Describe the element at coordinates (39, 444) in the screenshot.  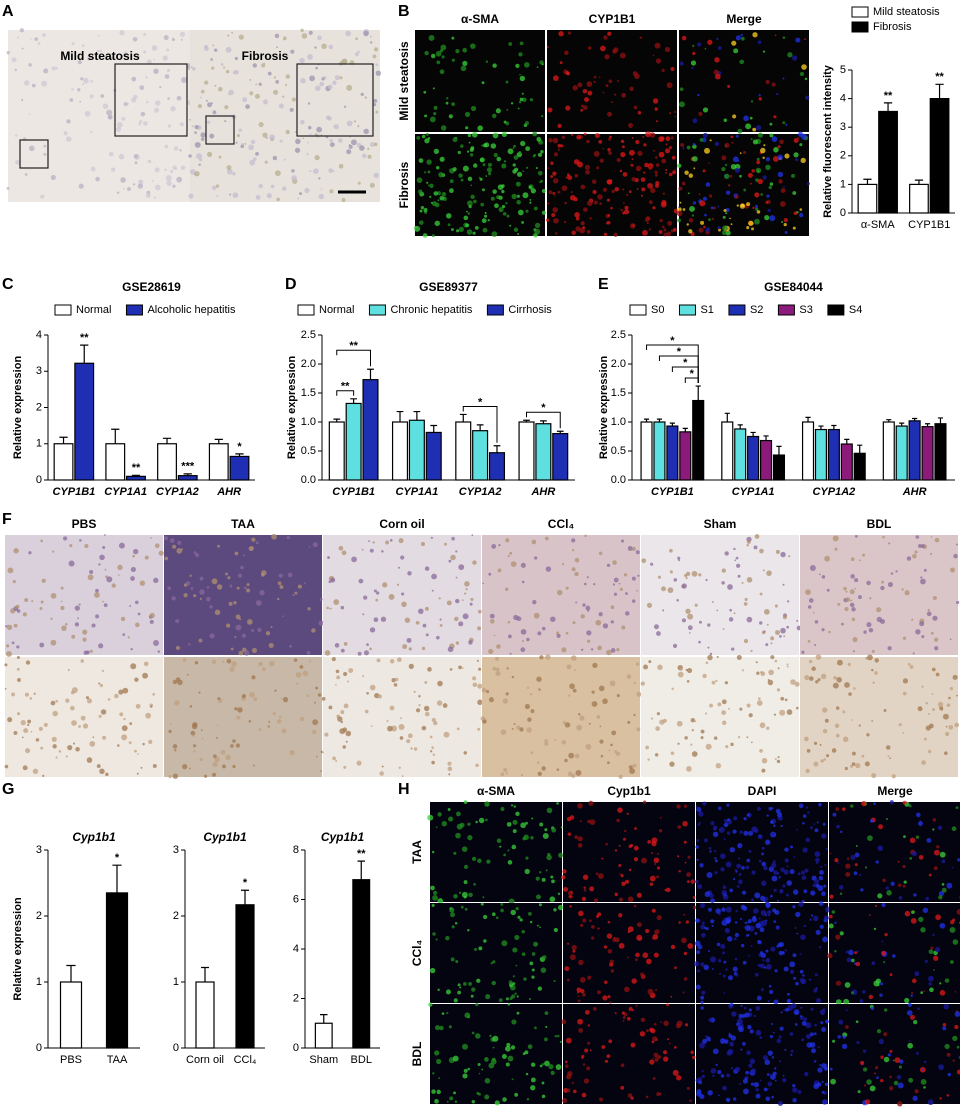
I see `y-tick-label: 1` at that location.